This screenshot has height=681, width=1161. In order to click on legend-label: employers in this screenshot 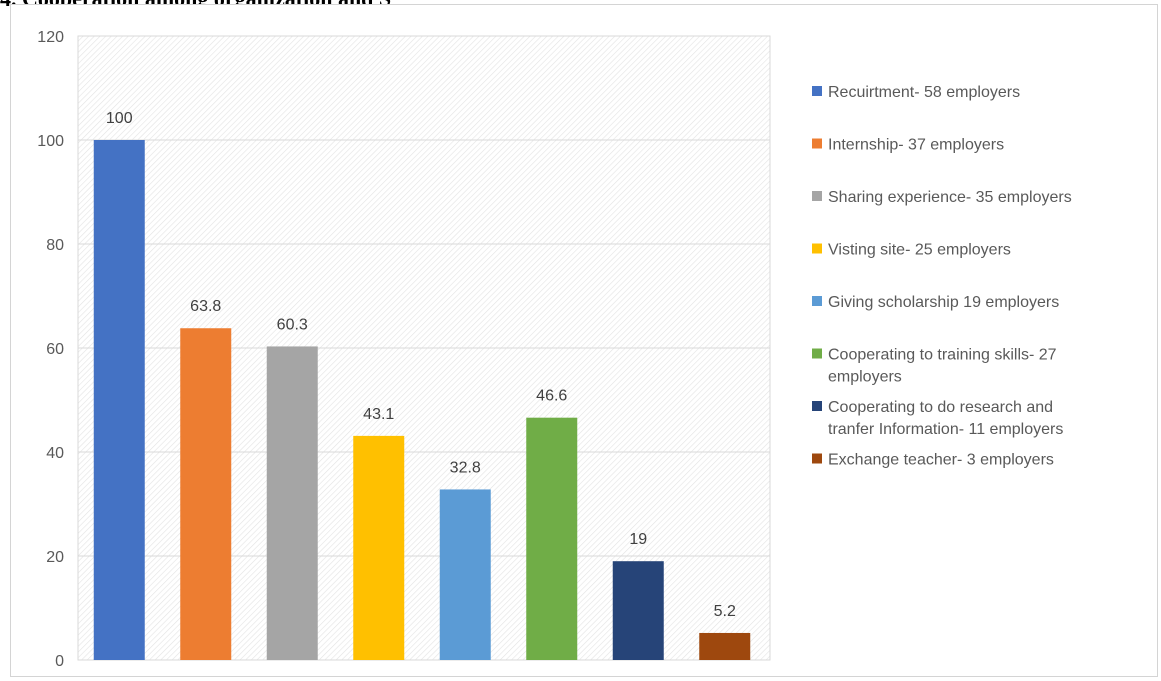, I will do `click(865, 377)`.